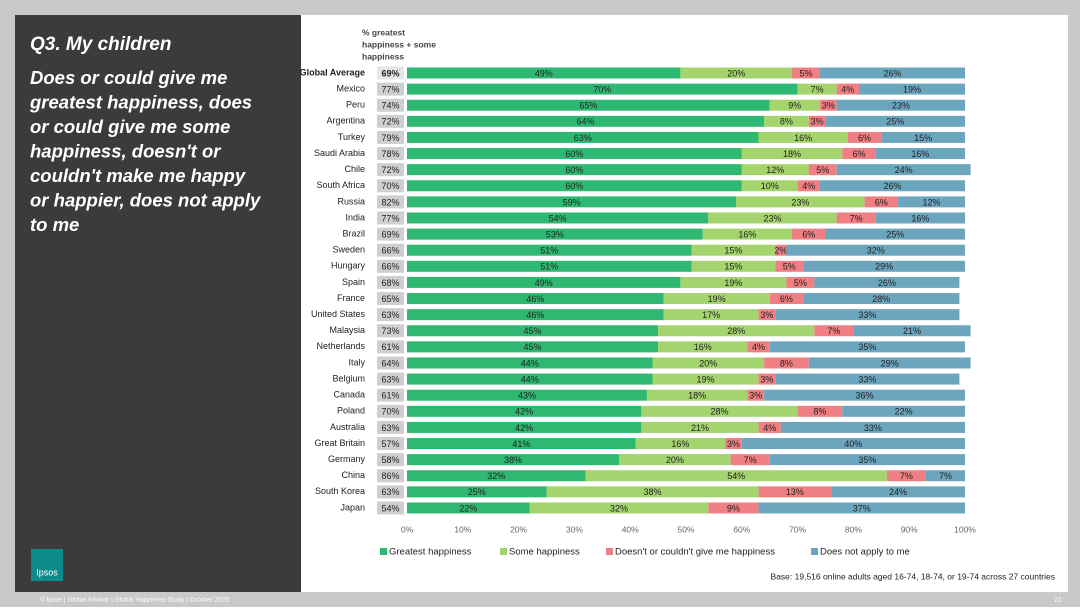  What do you see at coordinates (355, 217) in the screenshot?
I see `category-label: India` at bounding box center [355, 217].